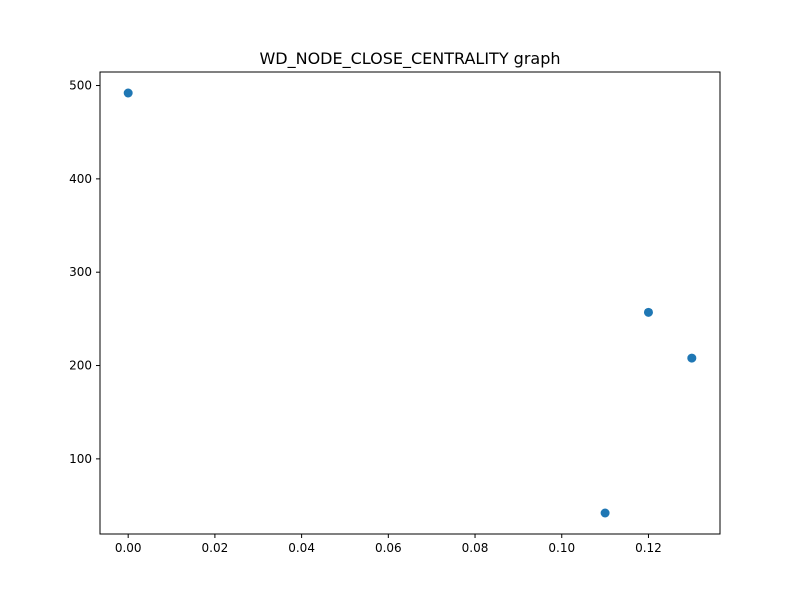 The width and height of the screenshot is (800, 600). I want to click on y-axis: 100 200 300 400 500, so click(84, 272).